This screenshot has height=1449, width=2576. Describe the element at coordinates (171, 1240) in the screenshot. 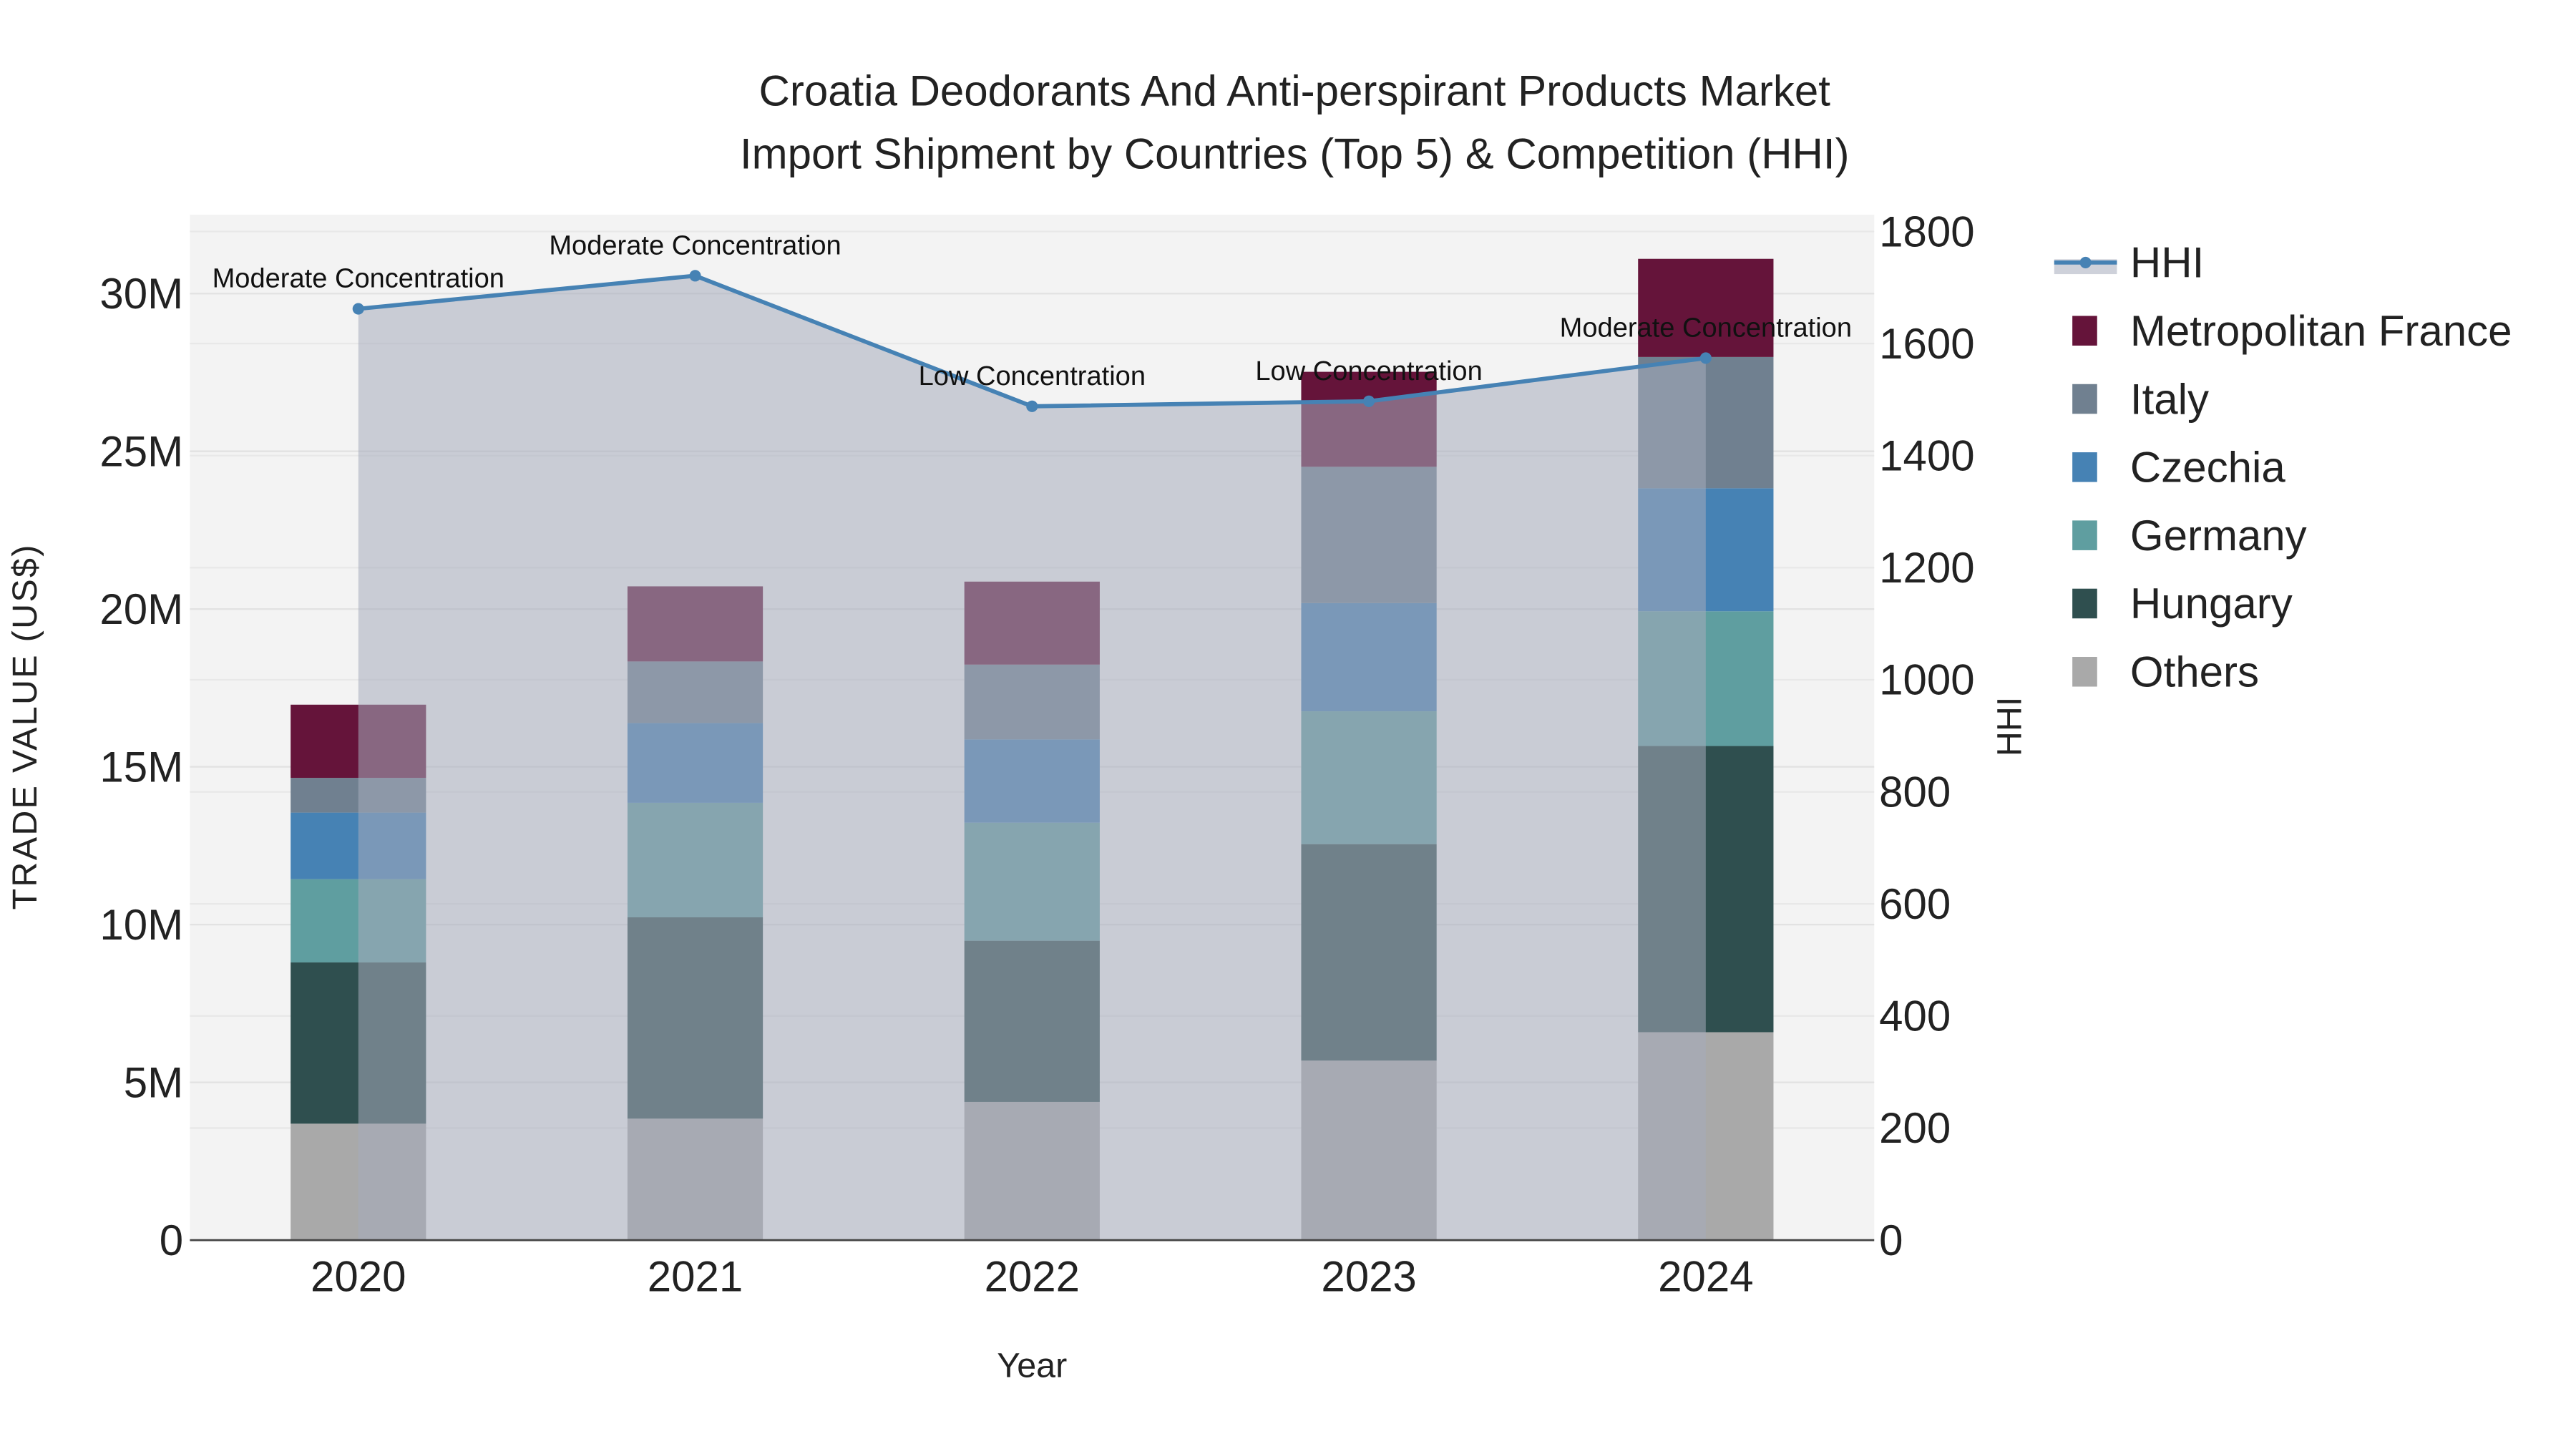

I see `y-tick-label: 0` at that location.